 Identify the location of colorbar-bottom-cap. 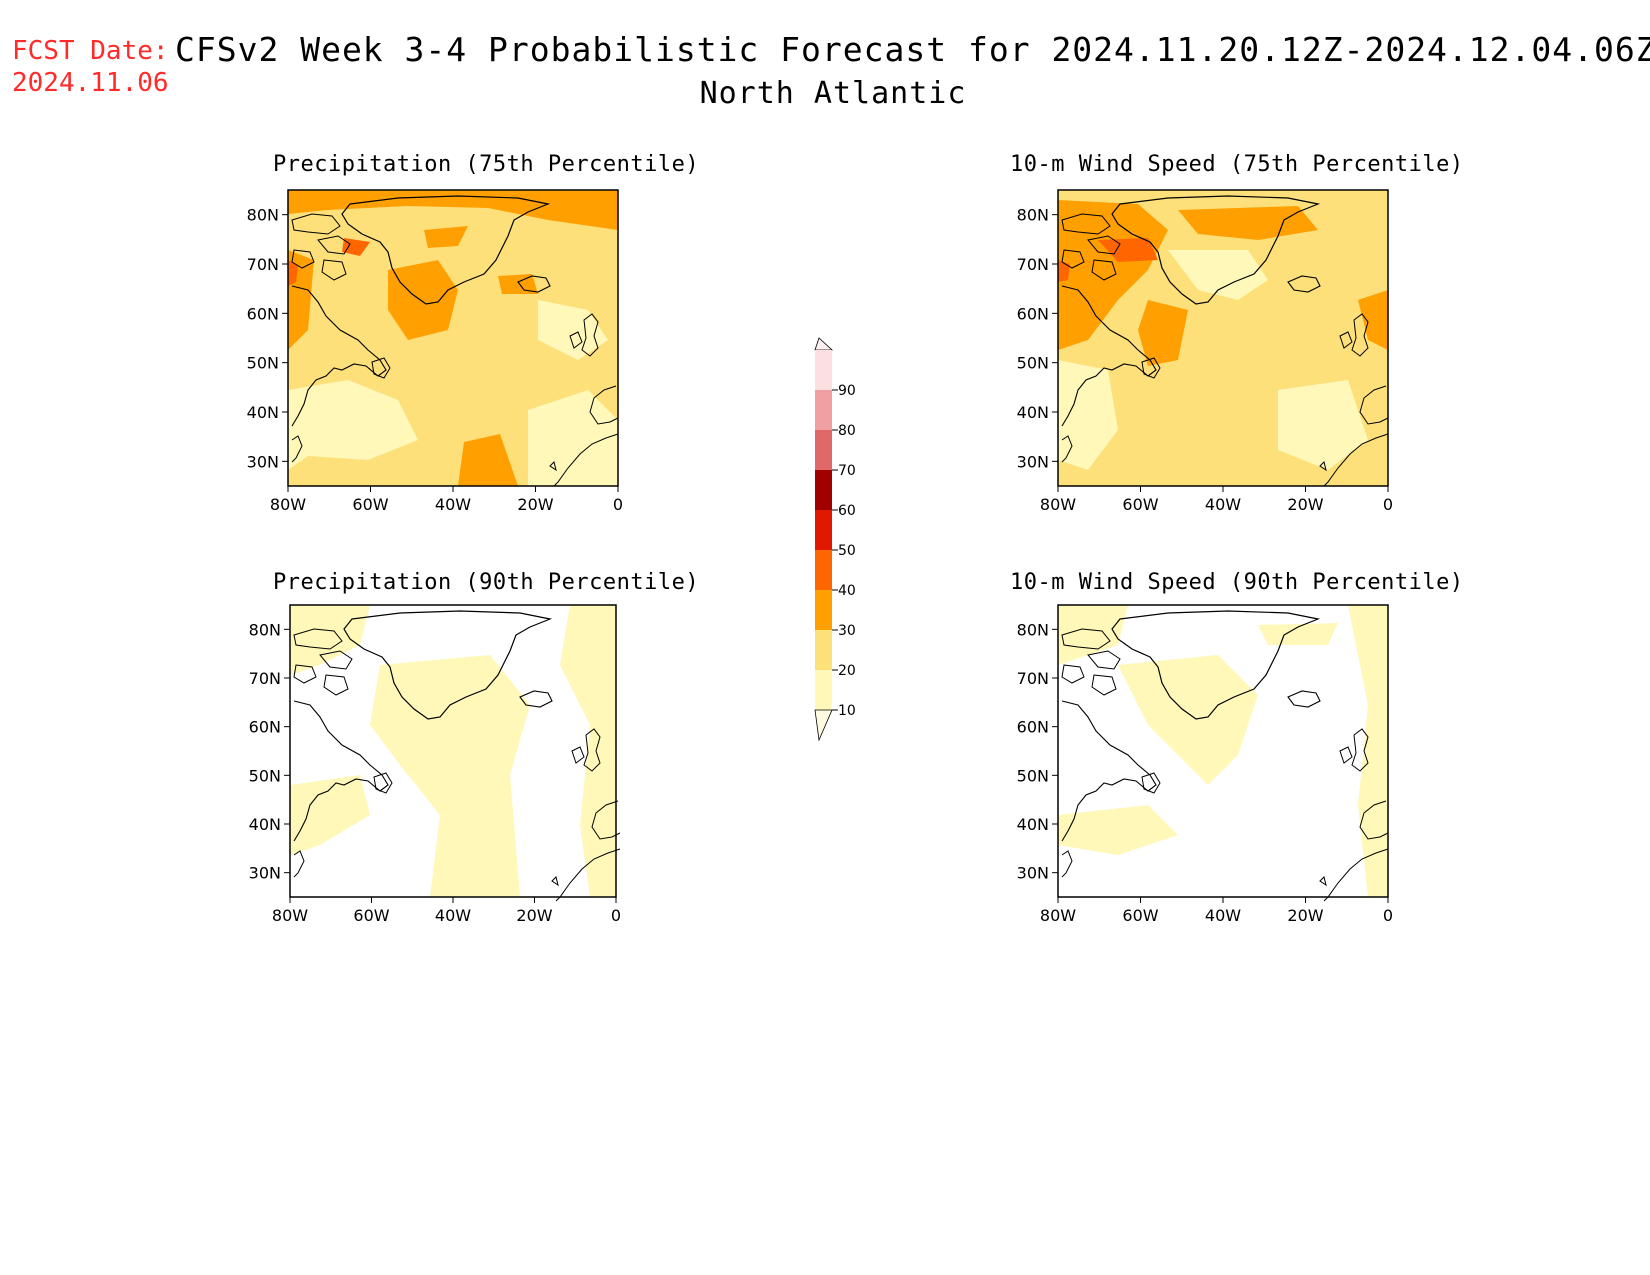
(823, 725).